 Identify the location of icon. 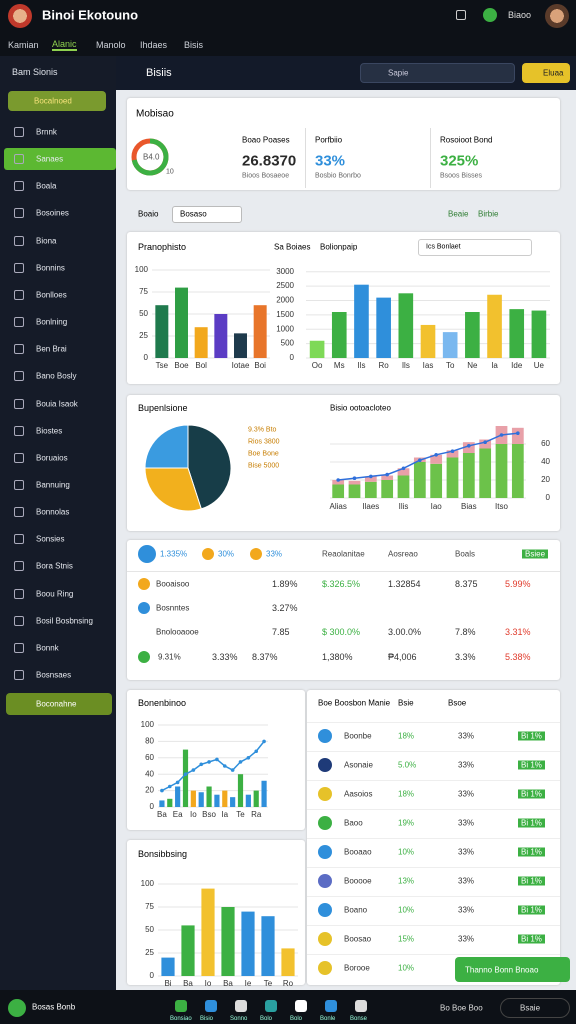
(461, 15).